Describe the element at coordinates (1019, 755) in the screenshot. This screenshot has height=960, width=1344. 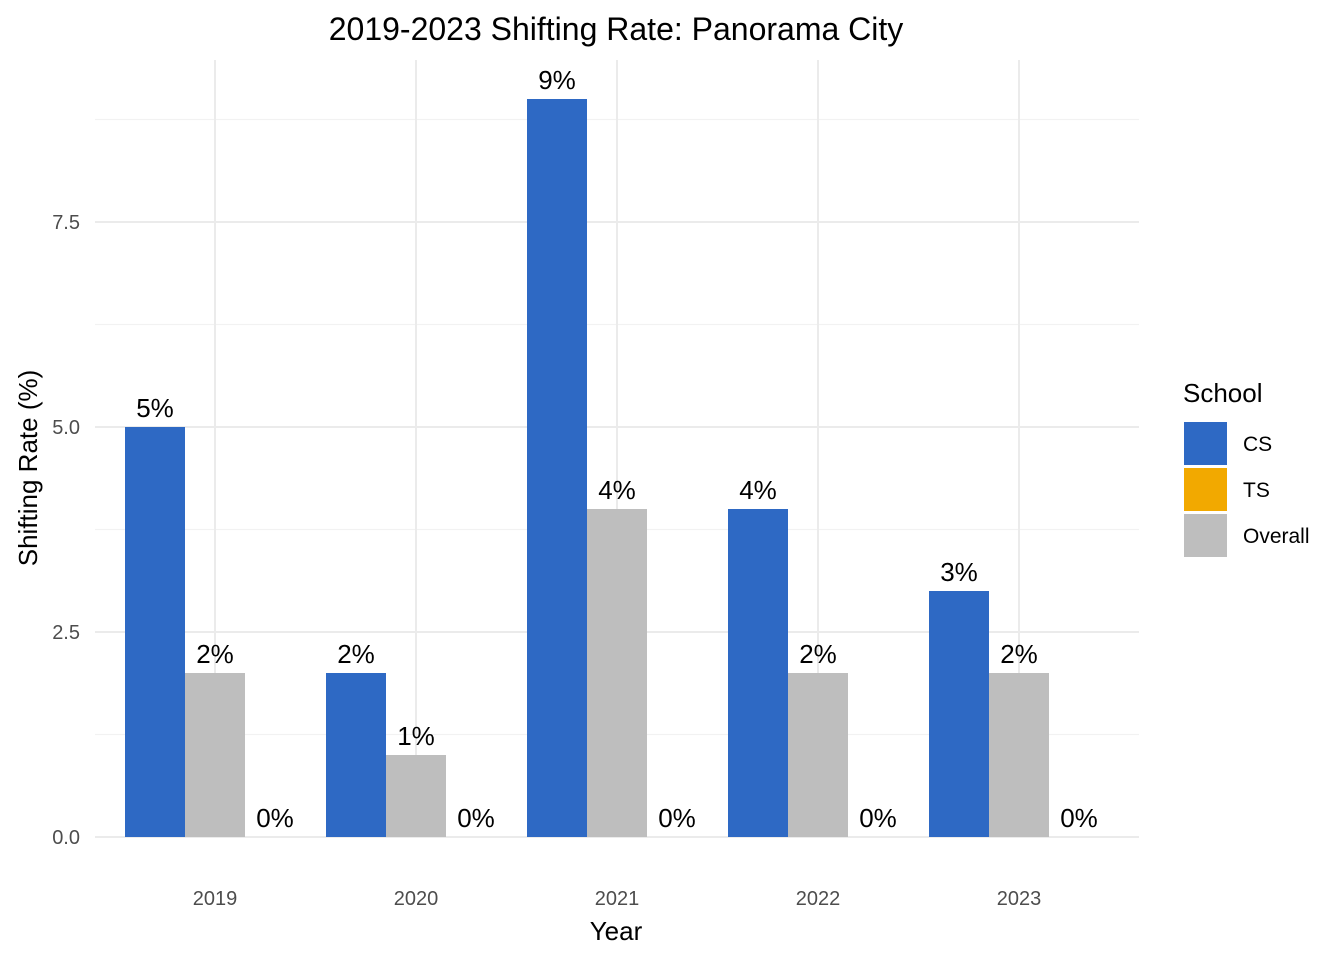
I see `bar-overall-2023` at that location.